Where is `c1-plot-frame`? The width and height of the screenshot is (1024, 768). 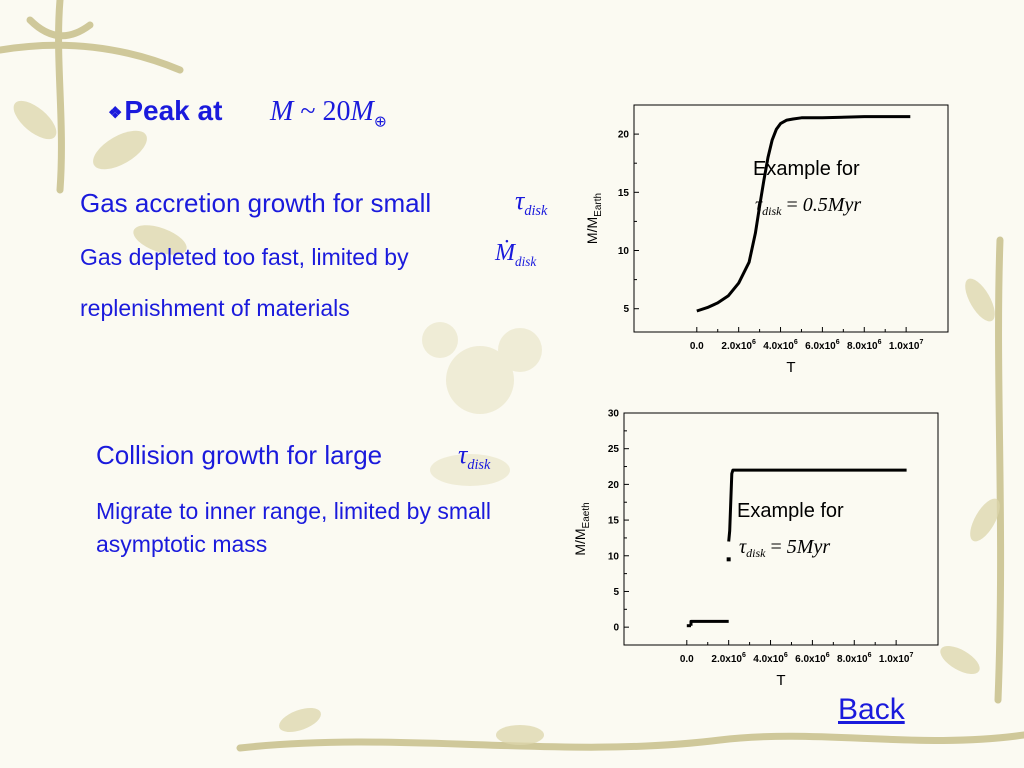 c1-plot-frame is located at coordinates (791, 218).